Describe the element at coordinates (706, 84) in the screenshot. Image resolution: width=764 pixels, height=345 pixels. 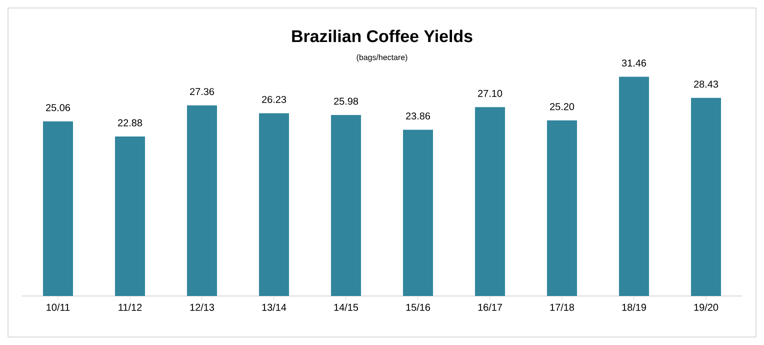
I see `data-label: 28.43` at that location.